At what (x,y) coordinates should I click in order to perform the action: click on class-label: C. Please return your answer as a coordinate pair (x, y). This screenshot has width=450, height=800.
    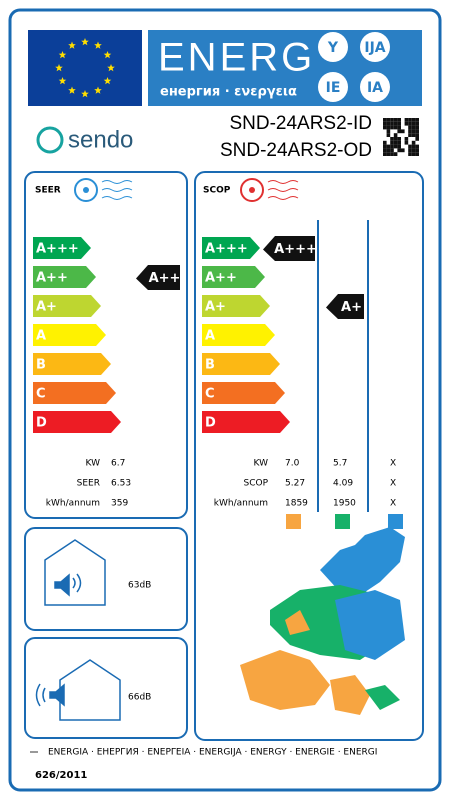
    Looking at the image, I should click on (41, 394).